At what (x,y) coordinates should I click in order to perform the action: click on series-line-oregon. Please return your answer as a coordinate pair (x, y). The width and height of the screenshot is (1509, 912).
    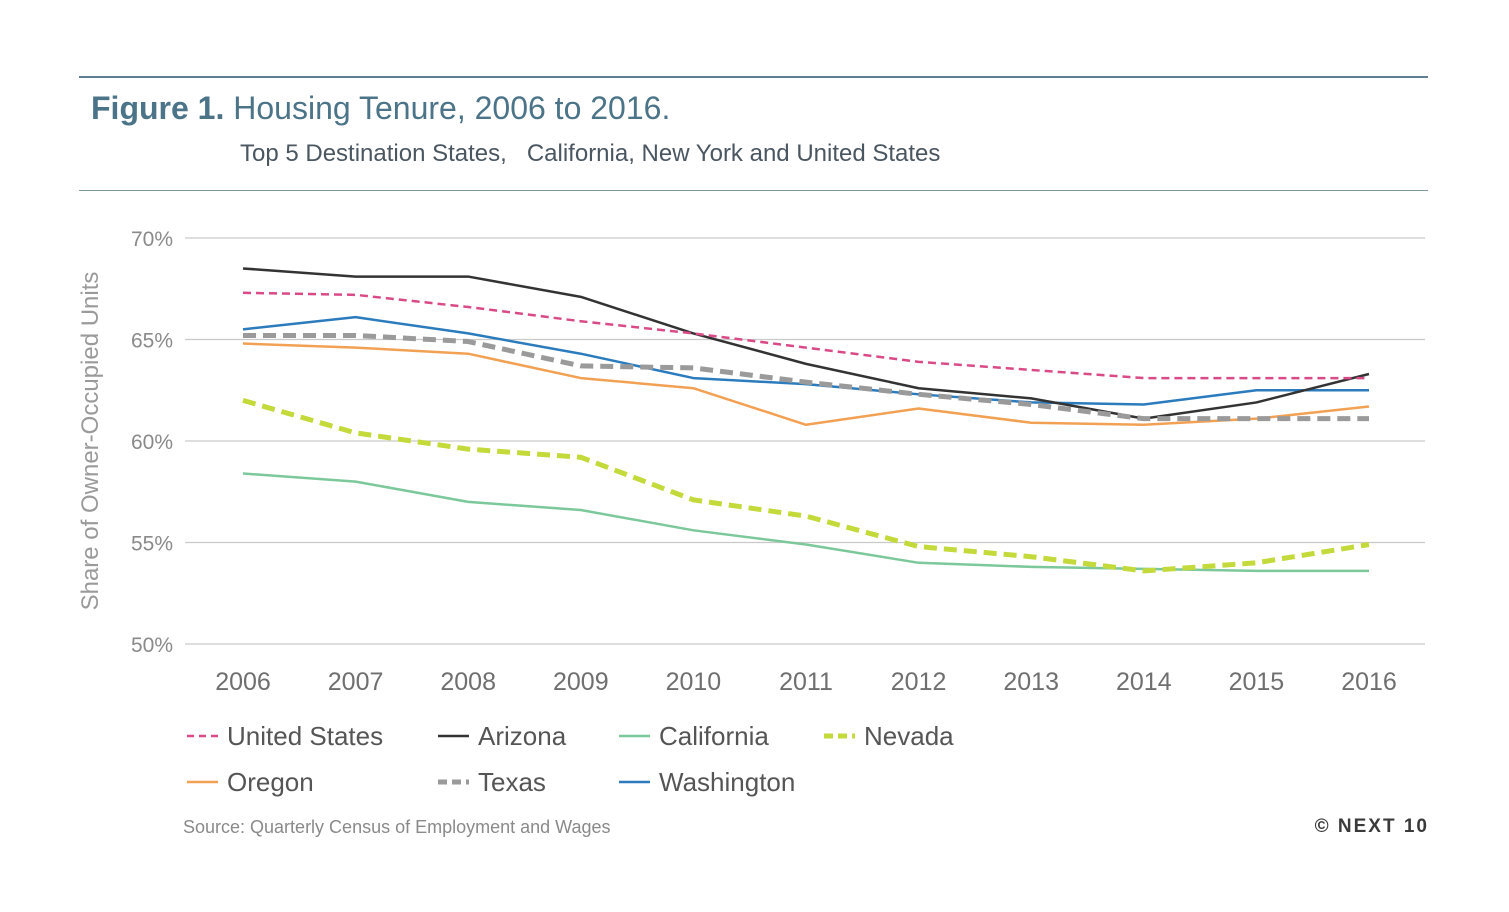
    Looking at the image, I should click on (806, 384).